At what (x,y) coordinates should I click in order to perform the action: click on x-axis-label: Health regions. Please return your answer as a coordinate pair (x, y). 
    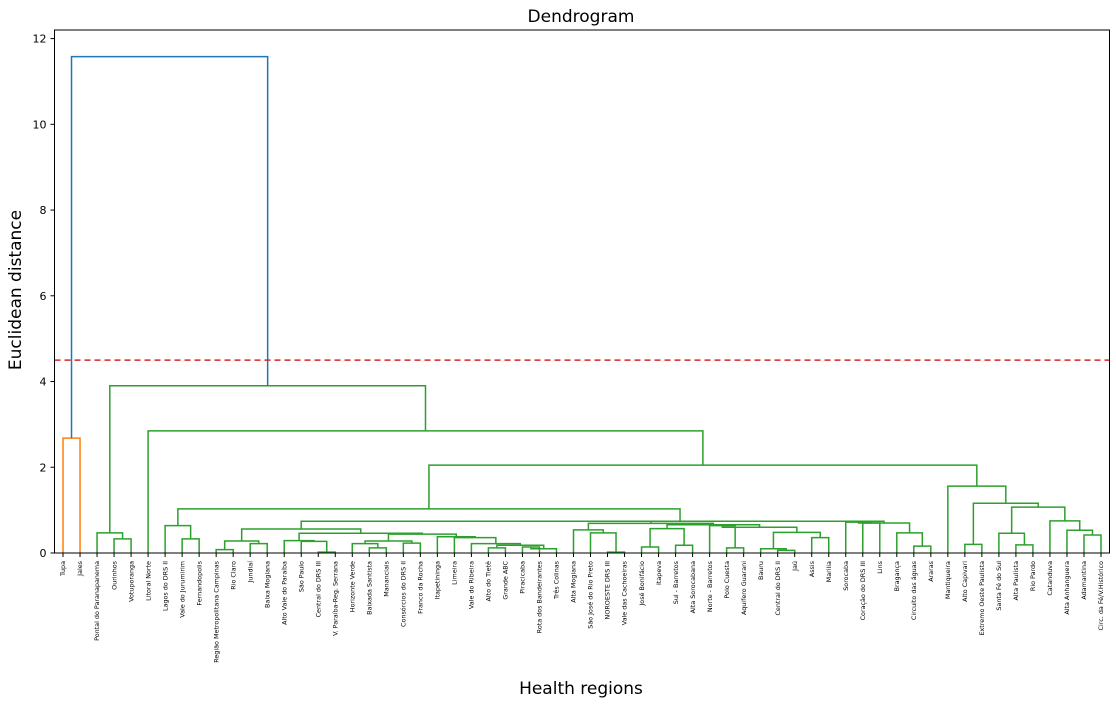
    Looking at the image, I should click on (581, 689).